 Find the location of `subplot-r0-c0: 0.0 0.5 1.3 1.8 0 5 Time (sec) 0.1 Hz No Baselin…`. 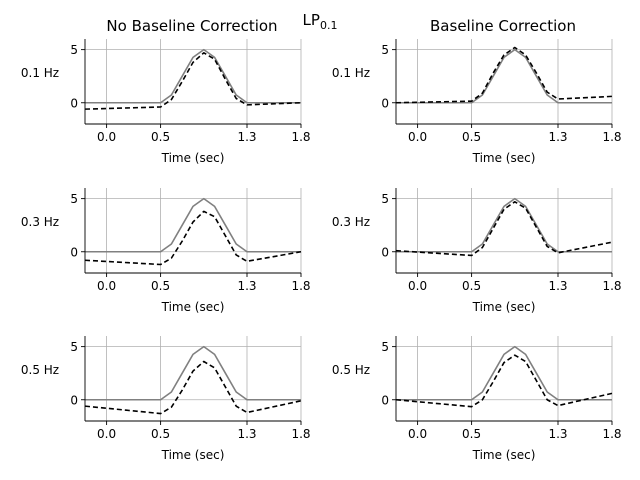

subplot-r0-c0: 0.0 0.5 1.3 1.8 0 5 Time (sec) 0.1 Hz No Baselin… is located at coordinates (166, 91).